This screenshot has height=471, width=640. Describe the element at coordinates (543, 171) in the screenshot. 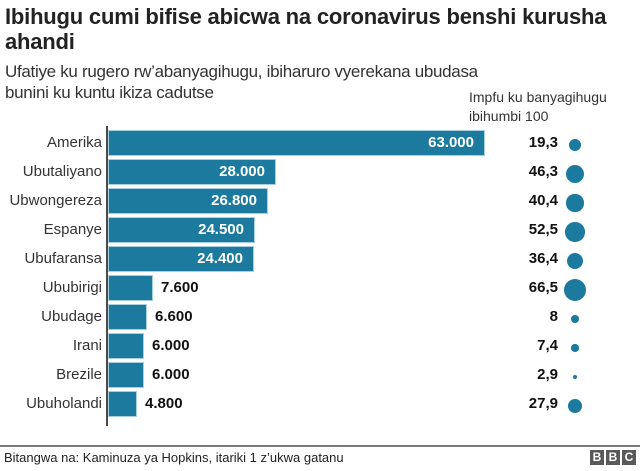

I see `rate-value: 46,3` at that location.